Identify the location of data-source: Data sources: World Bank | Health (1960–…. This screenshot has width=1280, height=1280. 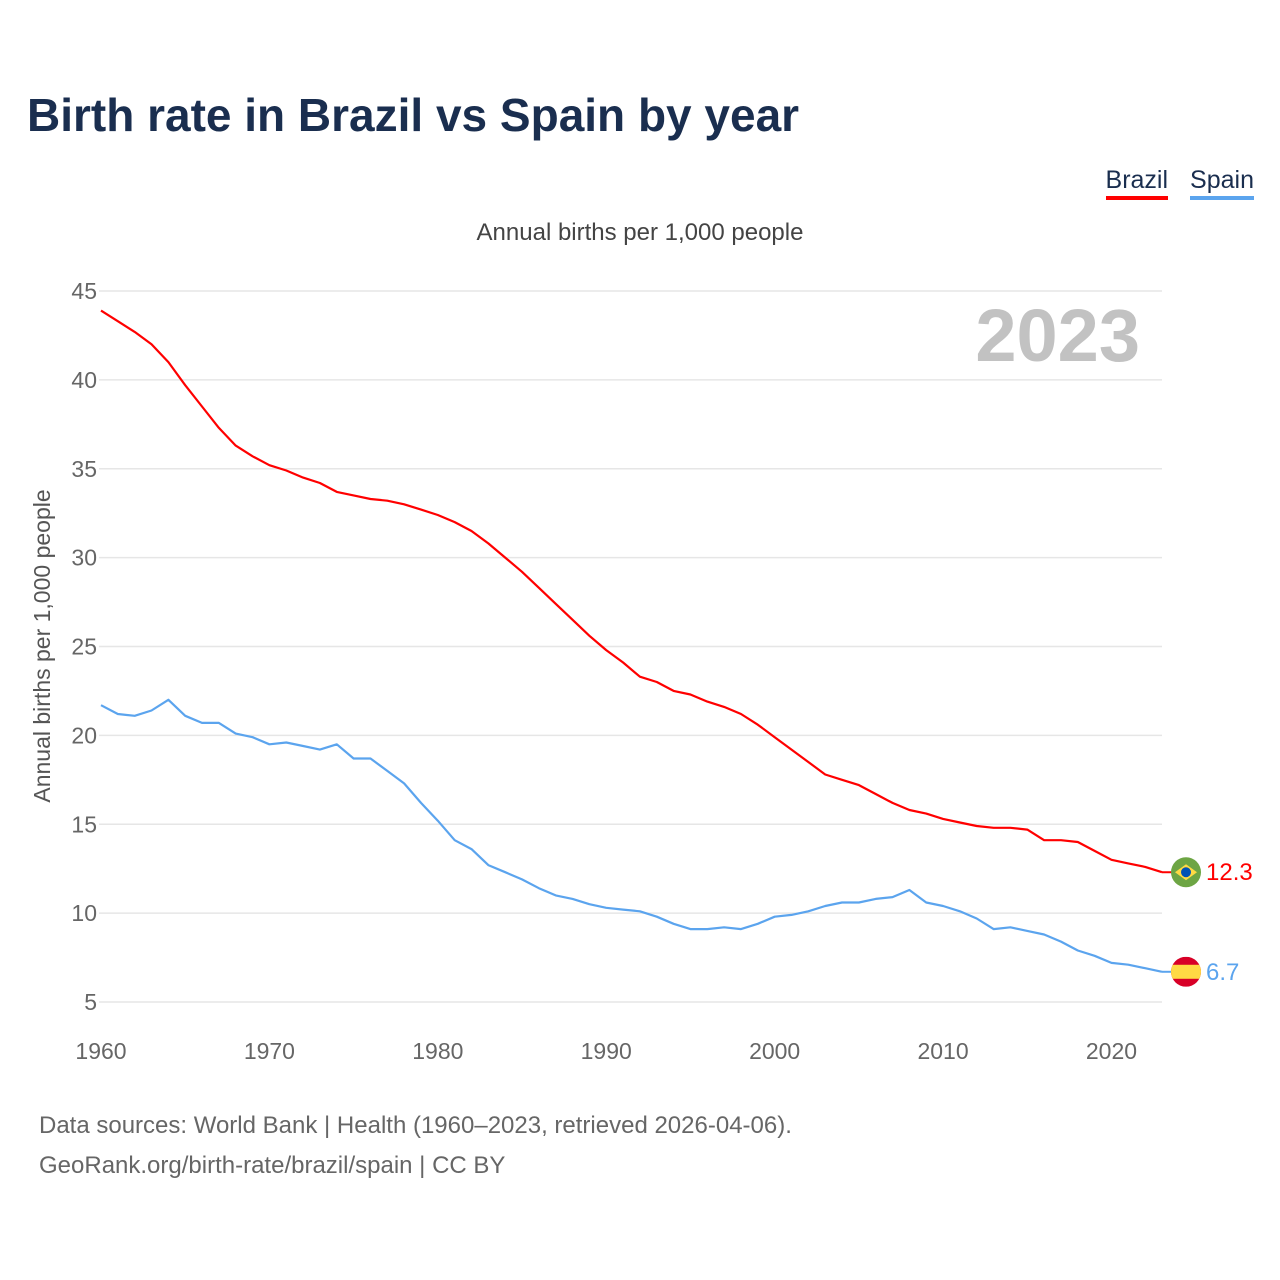
(415, 1125).